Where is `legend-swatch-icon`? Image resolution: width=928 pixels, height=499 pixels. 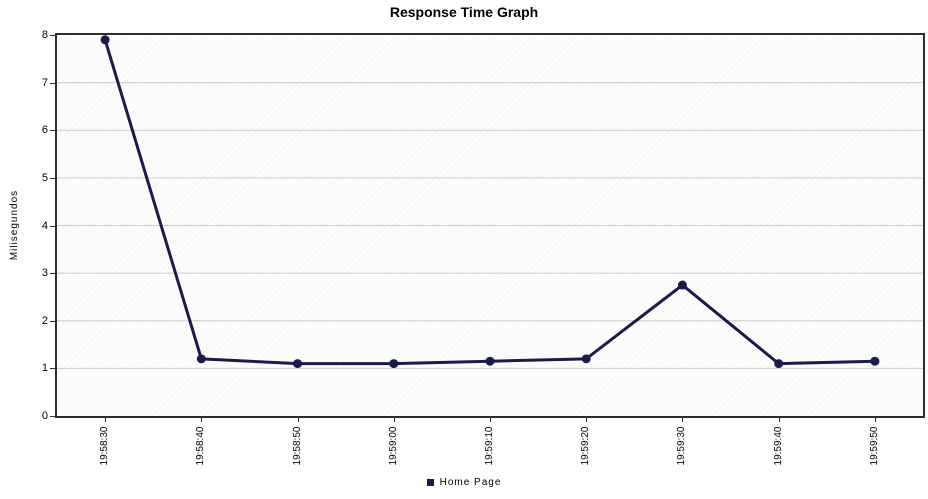
legend-swatch-icon is located at coordinates (430, 482).